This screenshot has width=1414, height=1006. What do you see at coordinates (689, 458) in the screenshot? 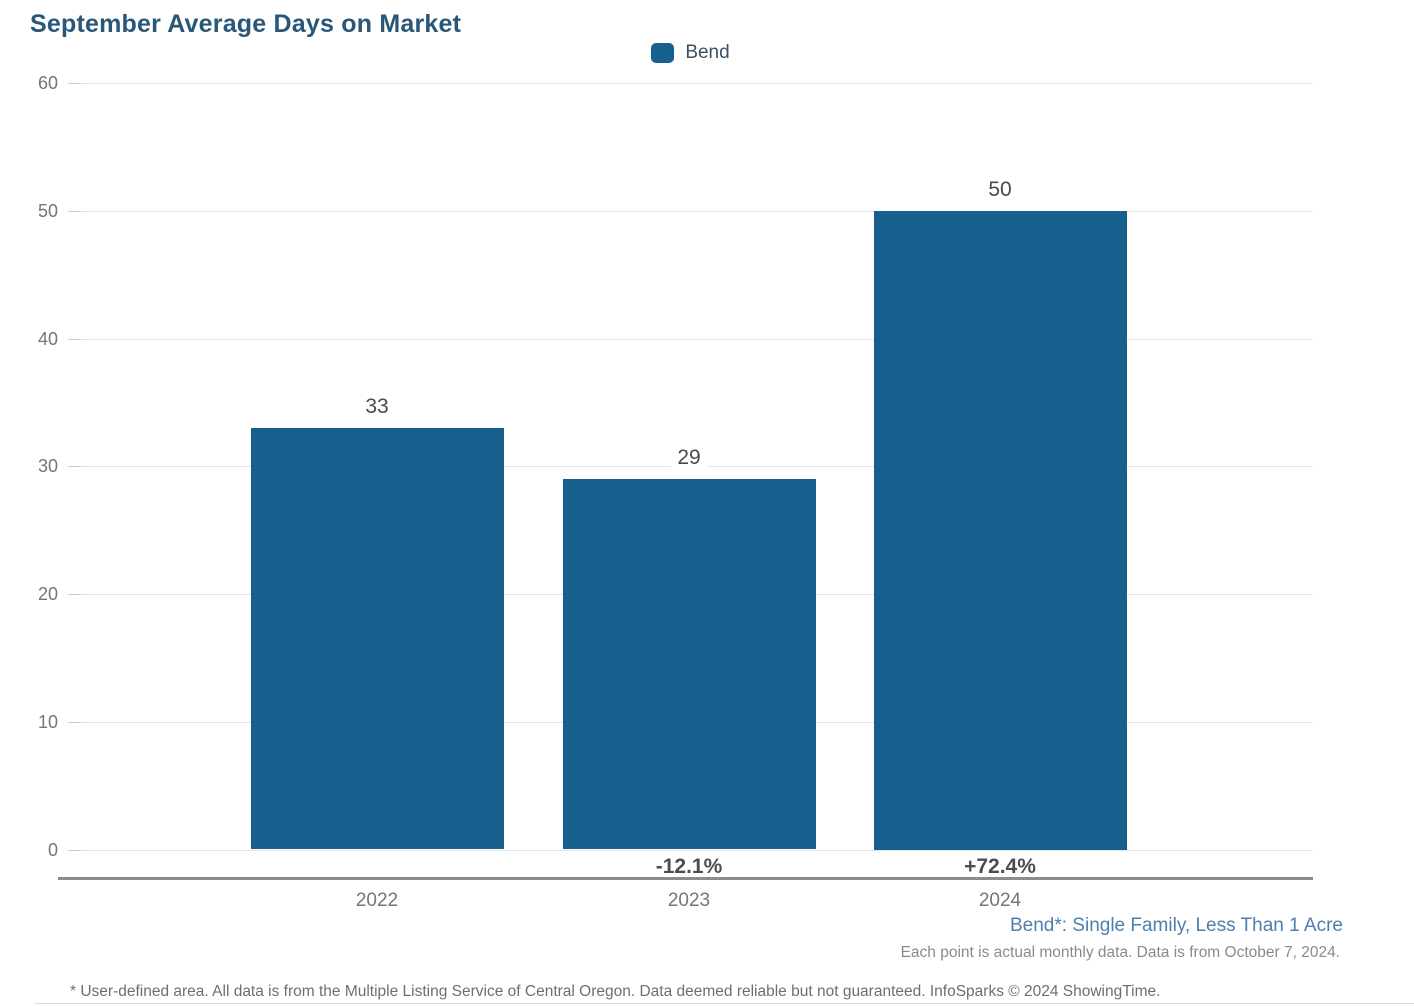
I see `value-label-2023: 29` at bounding box center [689, 458].